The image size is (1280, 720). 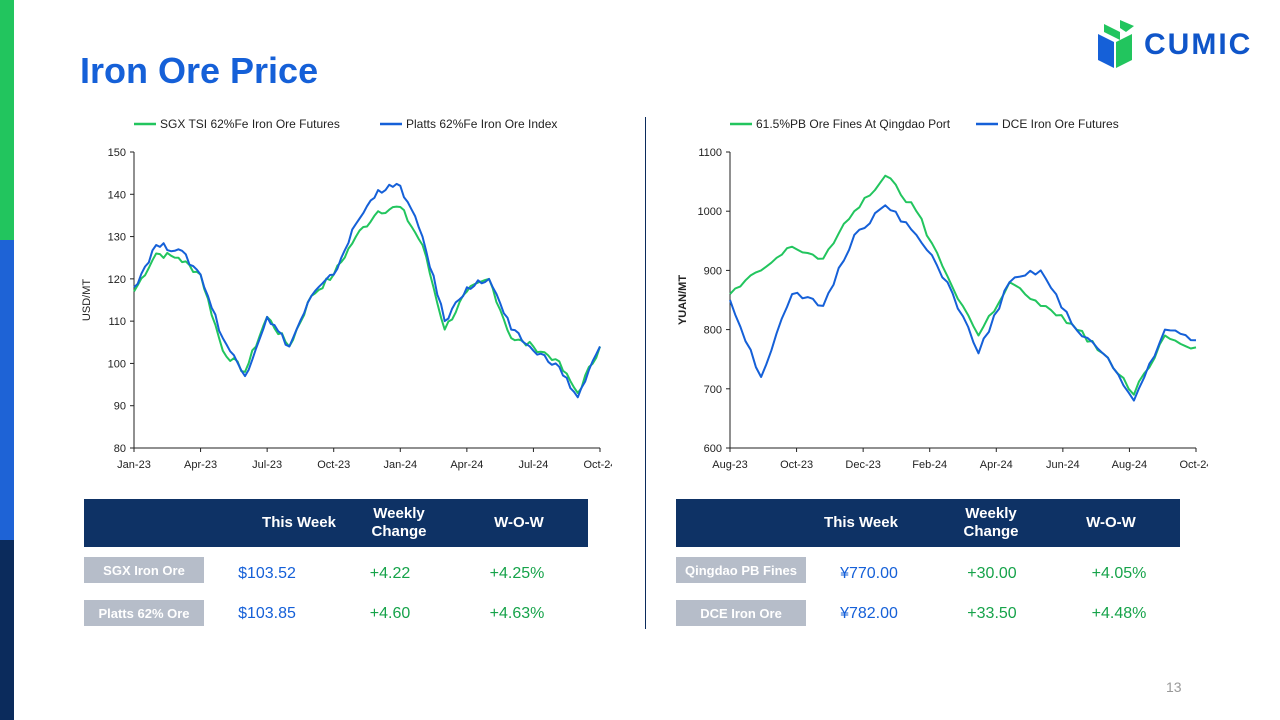 I want to click on right-row-qingdao-change: +30.00, so click(x=992, y=573).